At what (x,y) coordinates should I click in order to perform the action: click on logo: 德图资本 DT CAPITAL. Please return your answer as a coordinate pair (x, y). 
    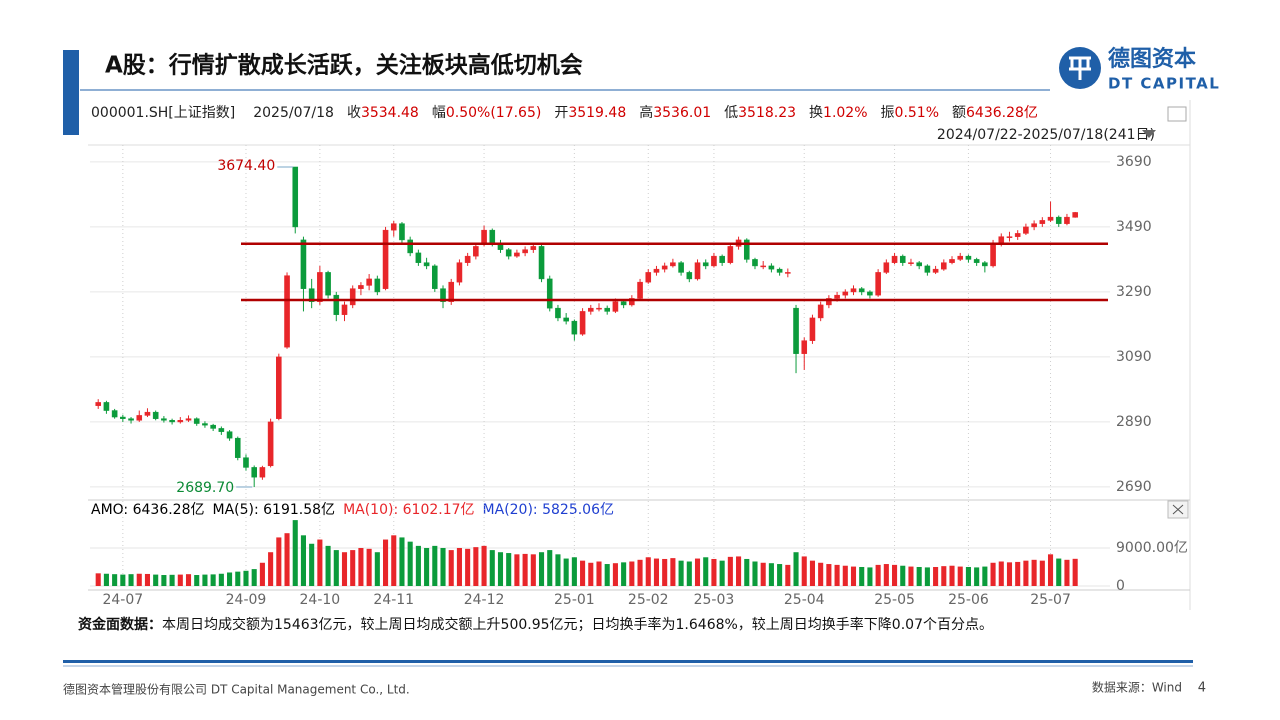
    Looking at the image, I should click on (1139, 69).